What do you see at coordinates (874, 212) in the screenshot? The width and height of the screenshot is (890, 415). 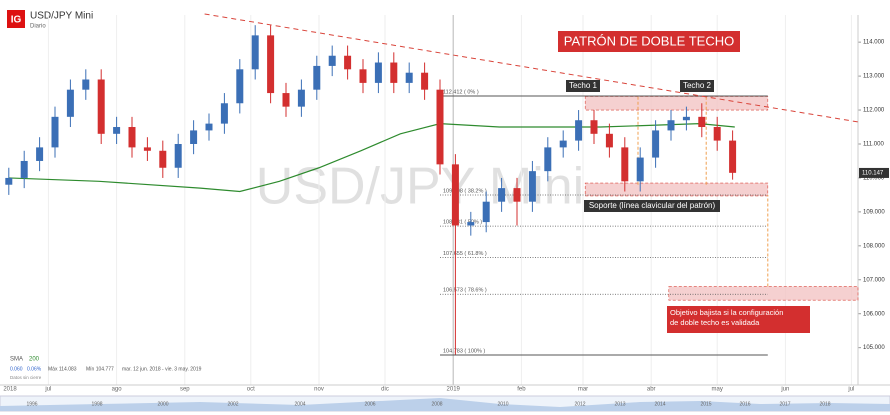 I see `y-tick-label: 109.000` at bounding box center [874, 212].